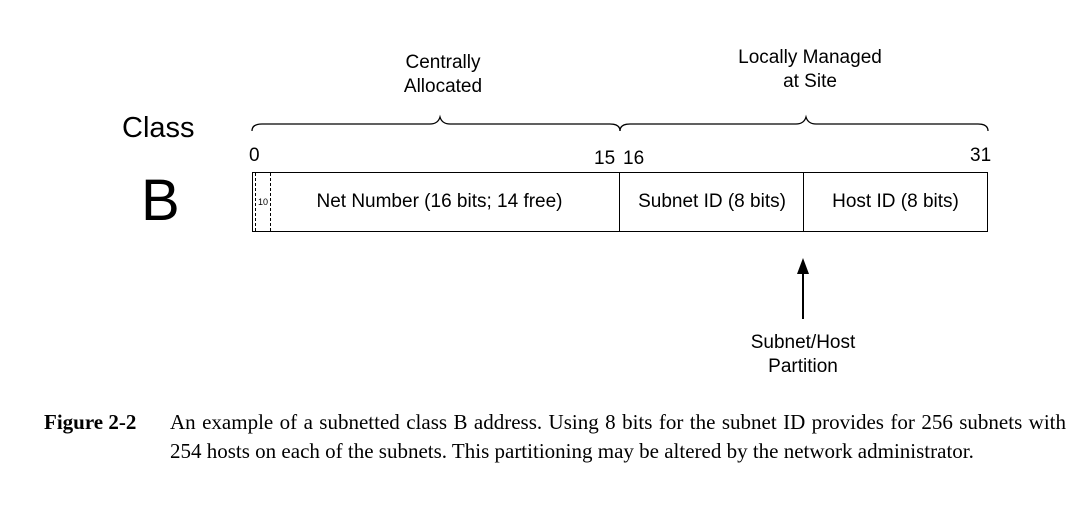  What do you see at coordinates (90, 422) in the screenshot?
I see `figure-label: Figure 2-2` at bounding box center [90, 422].